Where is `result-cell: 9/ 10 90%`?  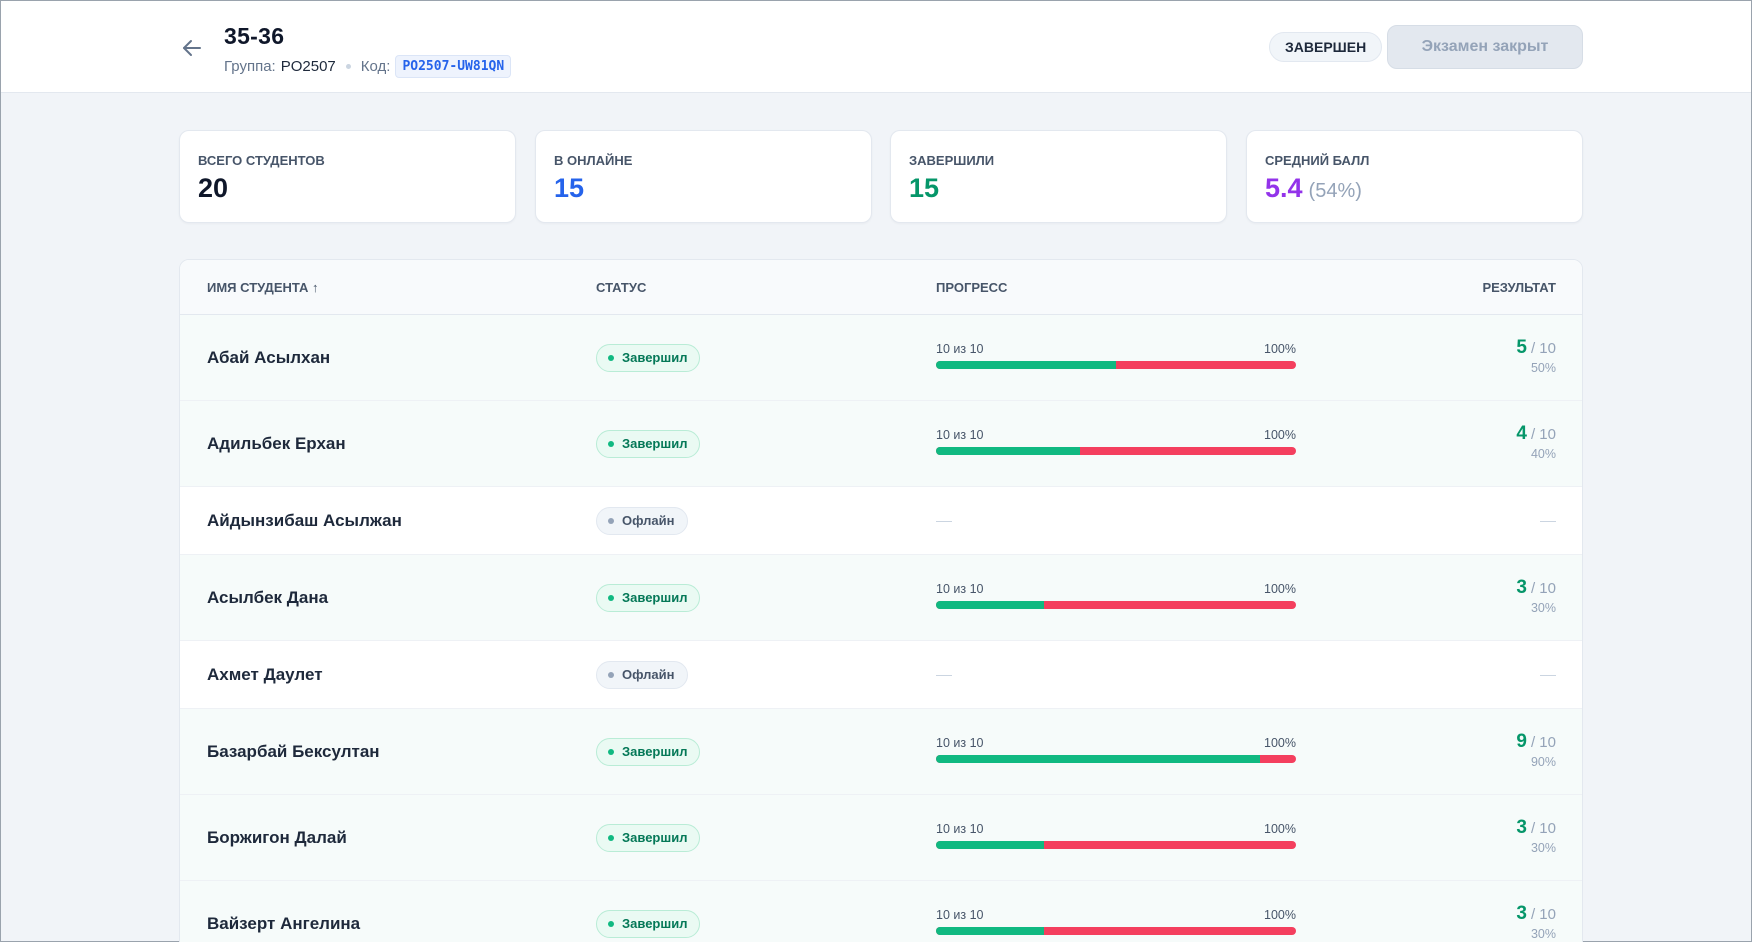
result-cell: 9/ 10 90% is located at coordinates (1536, 750).